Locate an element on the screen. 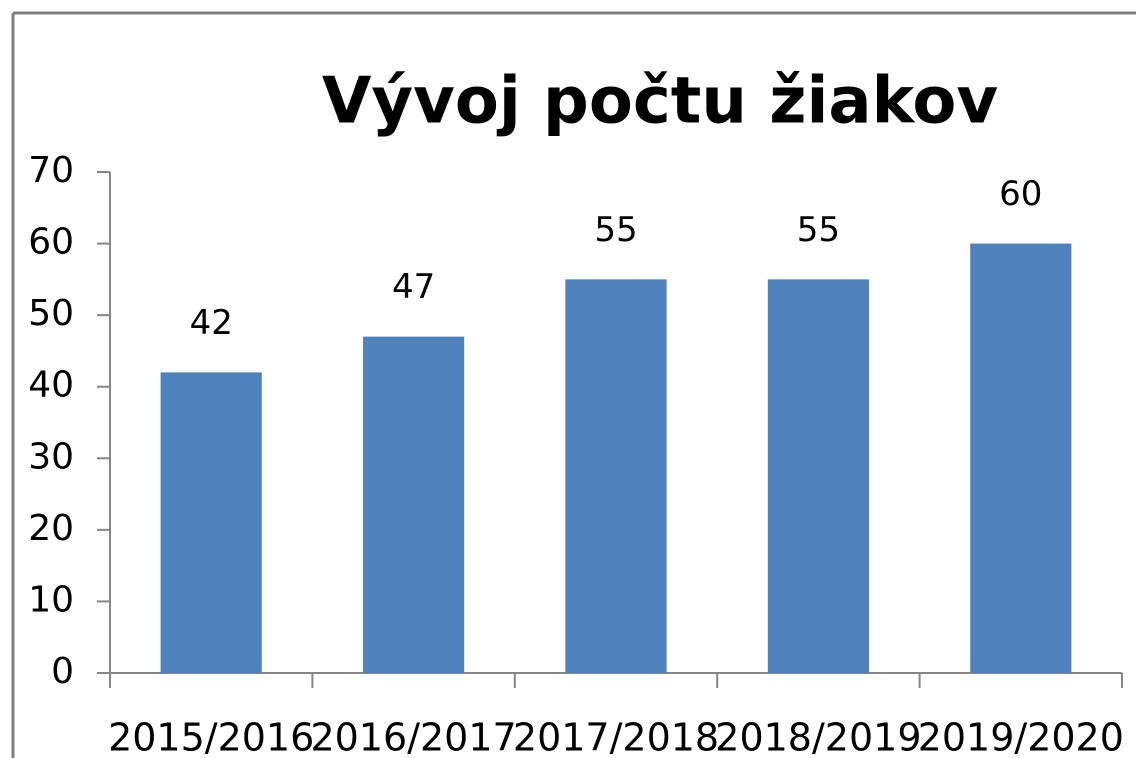 The height and width of the screenshot is (758, 1136). y-tick-label: 60 is located at coordinates (51, 242).